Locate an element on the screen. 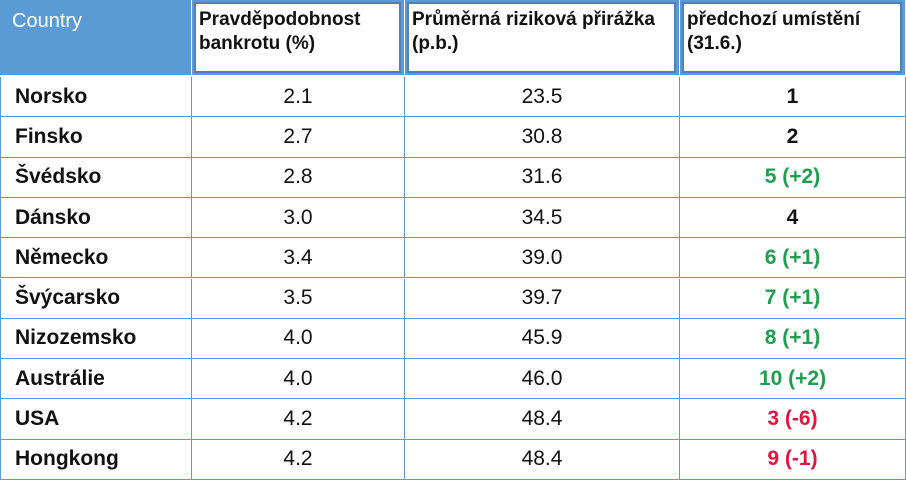  value-cell: 23.5 is located at coordinates (542, 97).